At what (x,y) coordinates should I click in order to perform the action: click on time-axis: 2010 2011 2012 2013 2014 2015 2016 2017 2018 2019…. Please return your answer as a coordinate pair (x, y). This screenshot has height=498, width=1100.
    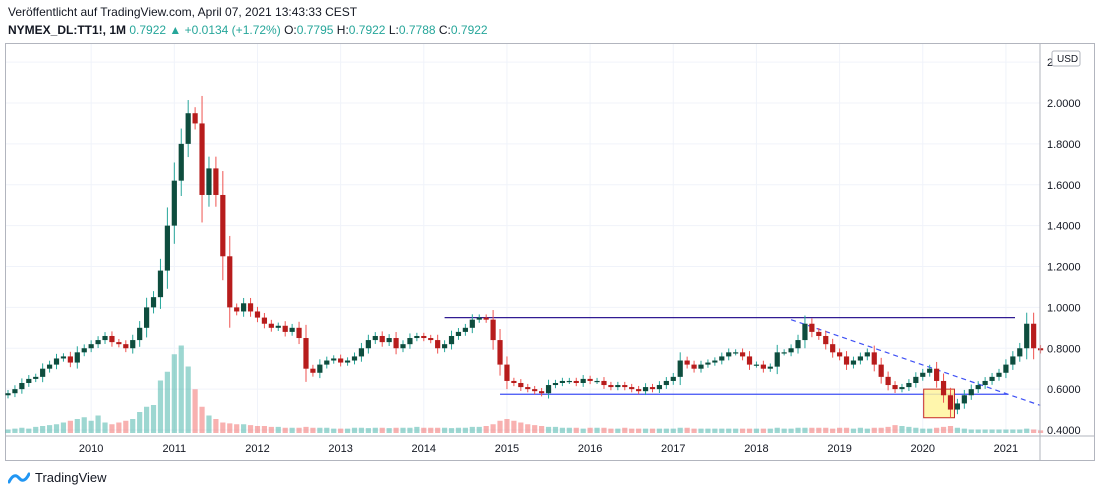
    Looking at the image, I should click on (550, 445).